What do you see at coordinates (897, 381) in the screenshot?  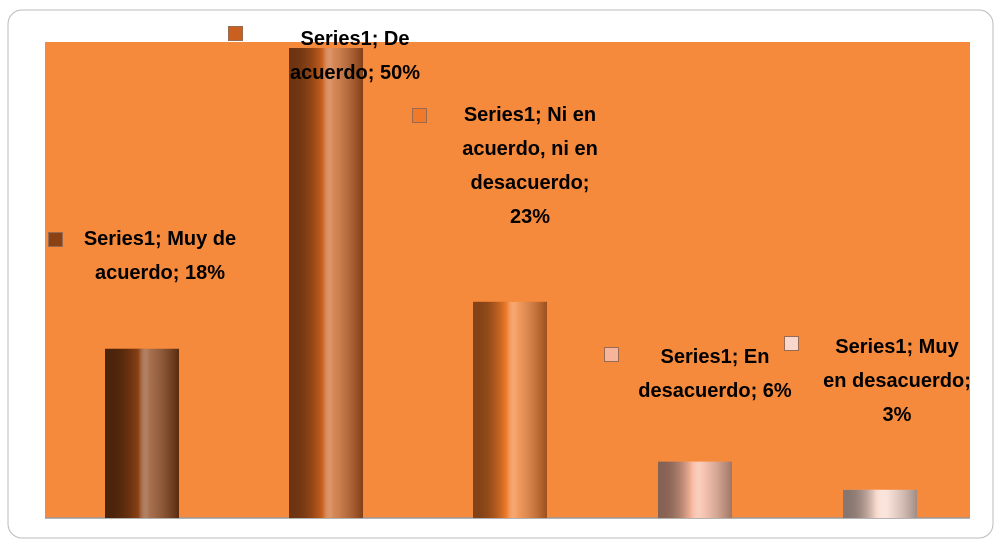 I see `data-label: Series1; Muy en desacuerdo; 3%` at bounding box center [897, 381].